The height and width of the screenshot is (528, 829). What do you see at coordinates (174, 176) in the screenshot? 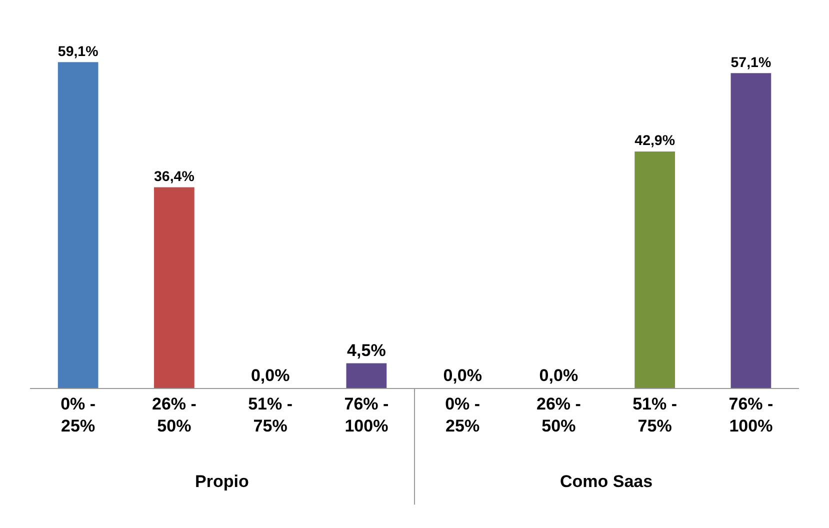
I see `data-label: 36,4%` at bounding box center [174, 176].